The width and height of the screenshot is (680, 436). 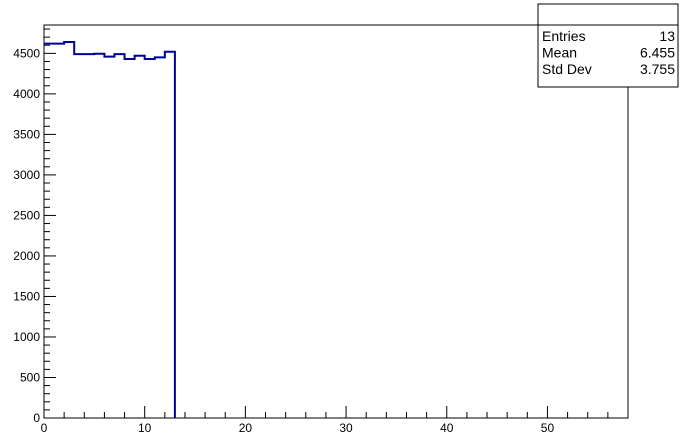 What do you see at coordinates (26, 296) in the screenshot?
I see `y-tick-label: 1500` at bounding box center [26, 296].